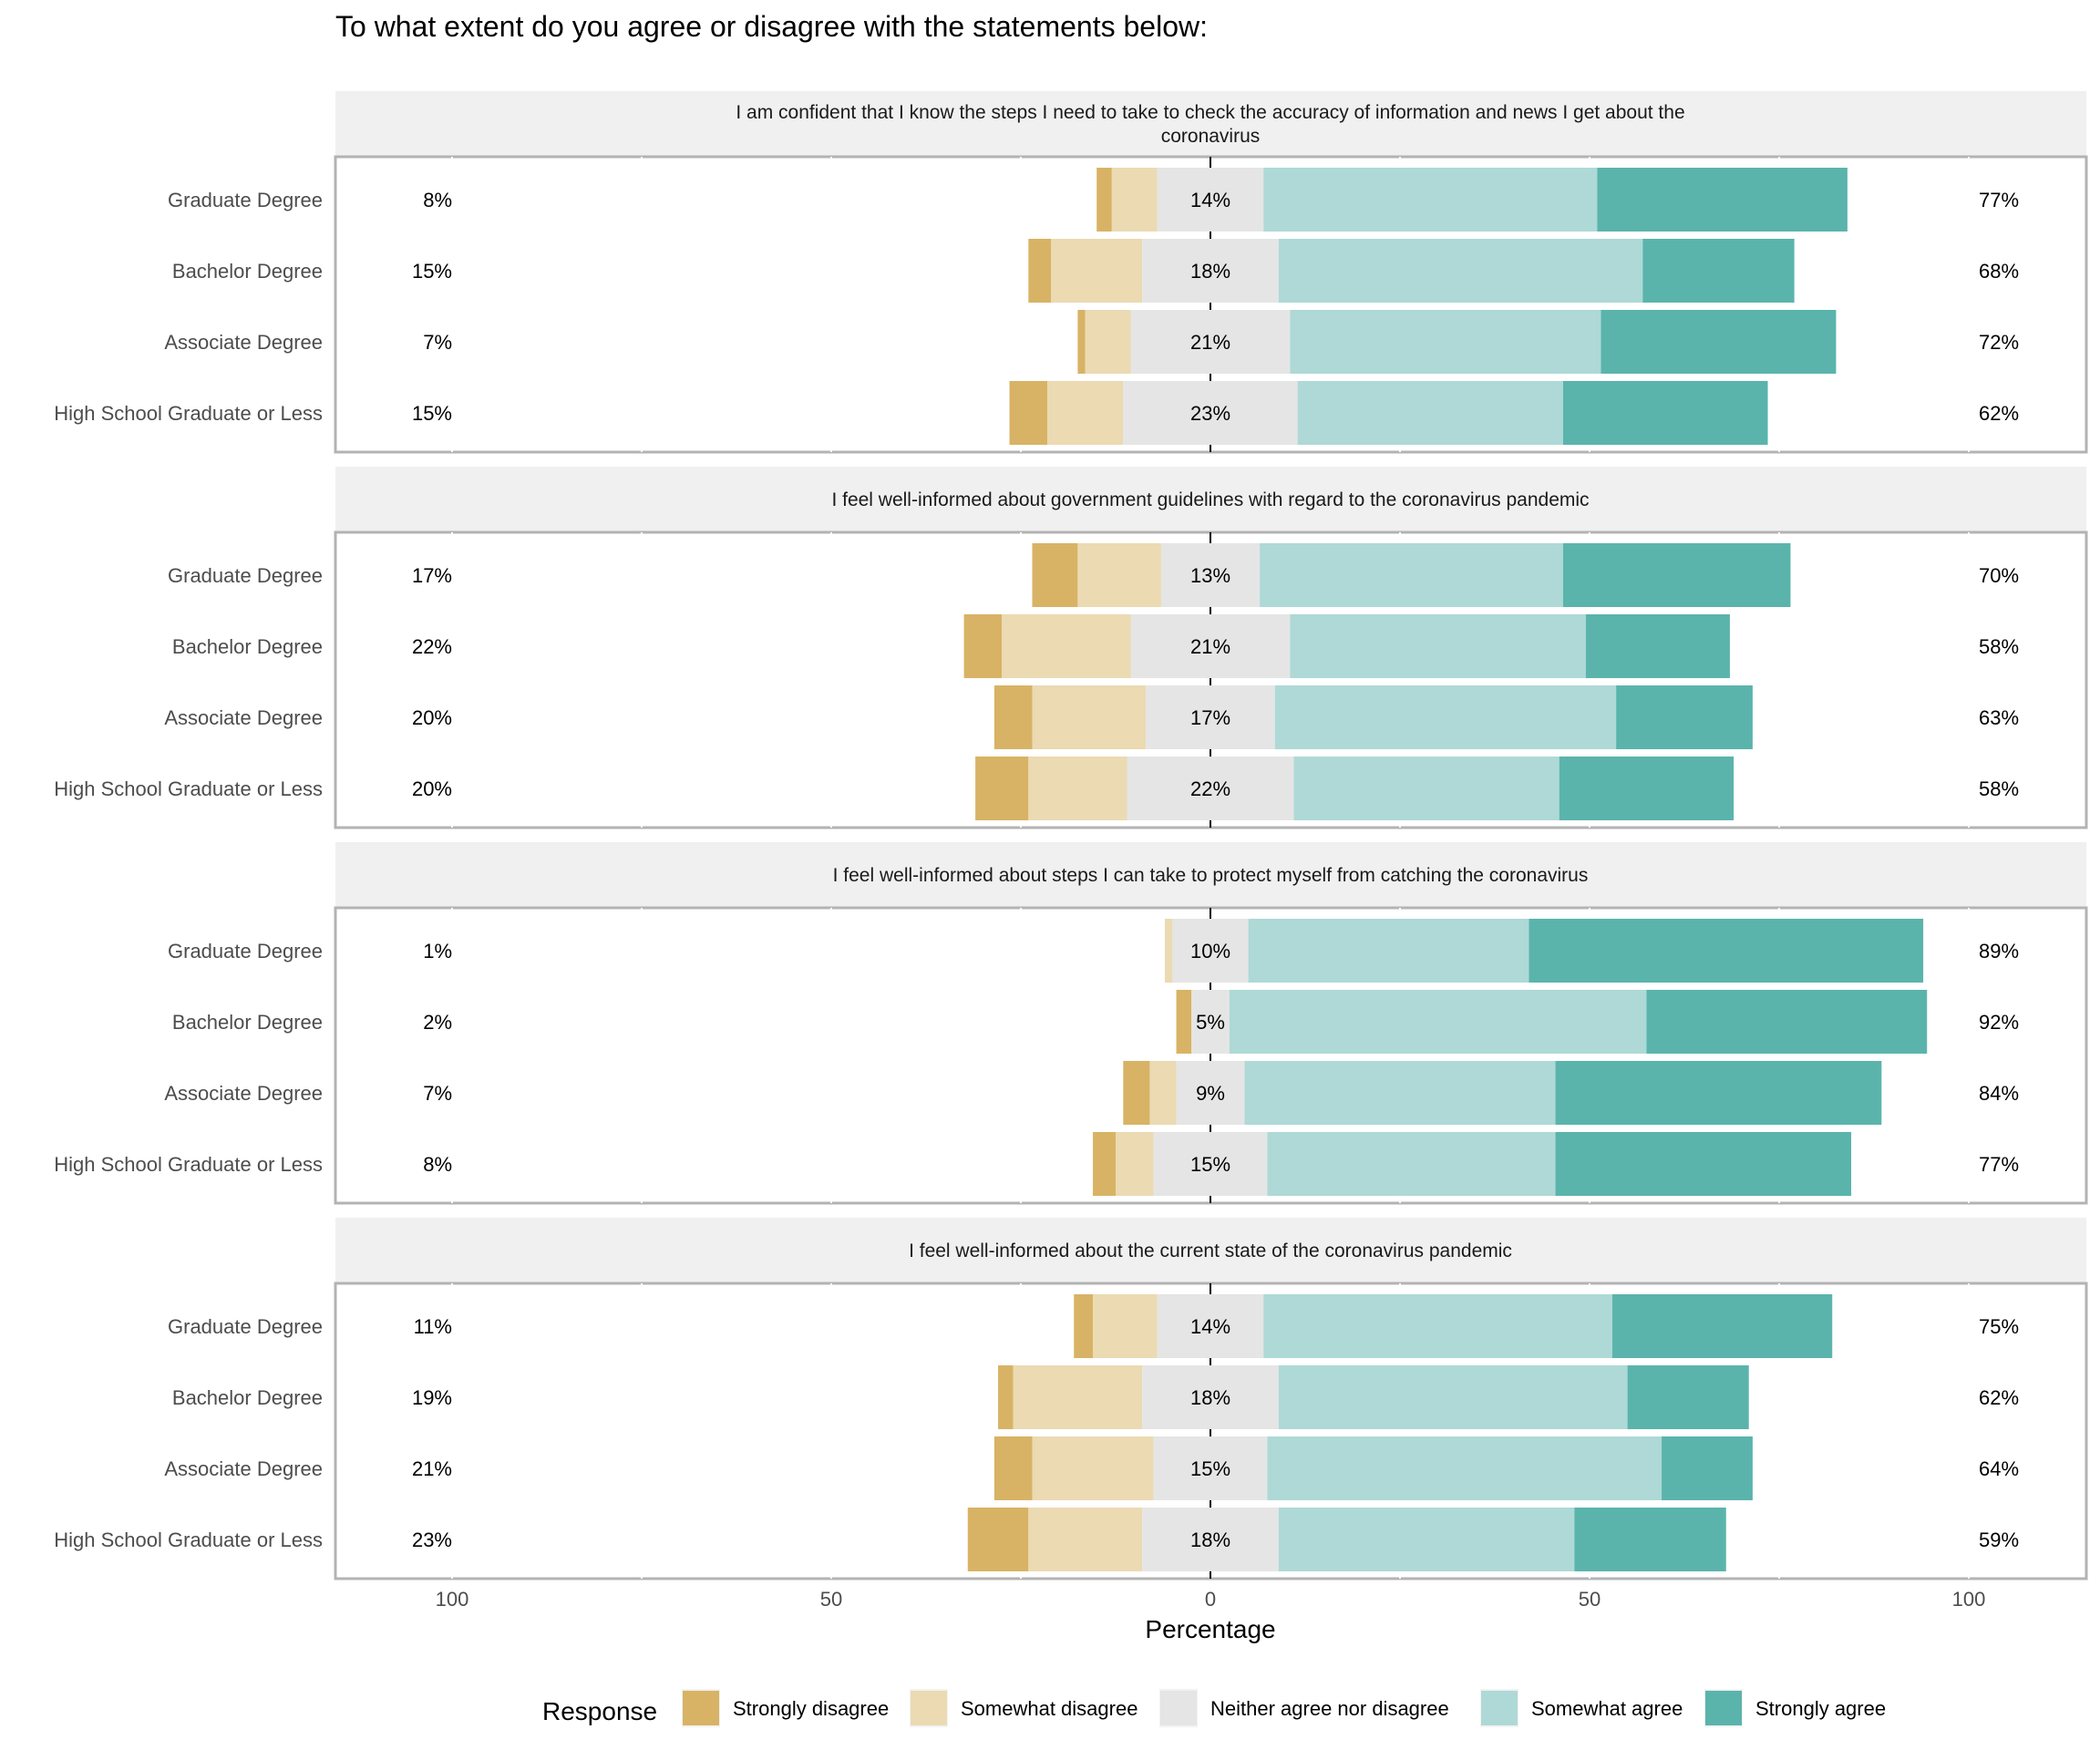 The height and width of the screenshot is (1750, 2100). I want to click on legend-title: Response, so click(599, 1711).